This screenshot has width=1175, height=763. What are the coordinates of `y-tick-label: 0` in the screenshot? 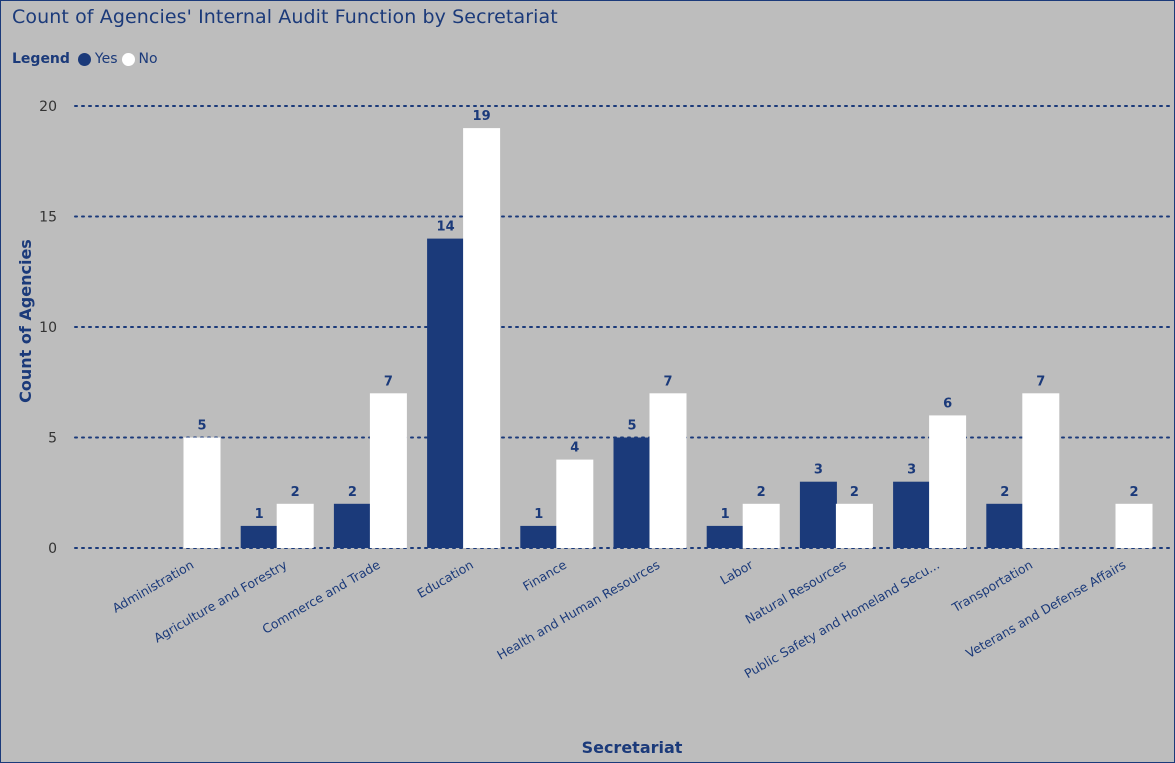 It's located at (52, 549).